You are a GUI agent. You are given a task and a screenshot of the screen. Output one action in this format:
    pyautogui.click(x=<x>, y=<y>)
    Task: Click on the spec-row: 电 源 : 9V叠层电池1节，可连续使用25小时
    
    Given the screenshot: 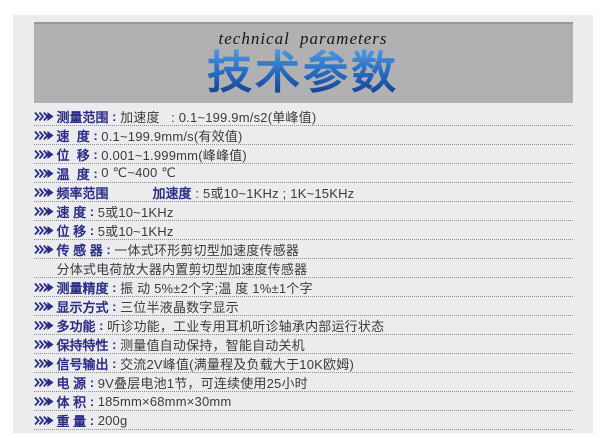 What is the action you would take?
    pyautogui.click(x=303, y=382)
    